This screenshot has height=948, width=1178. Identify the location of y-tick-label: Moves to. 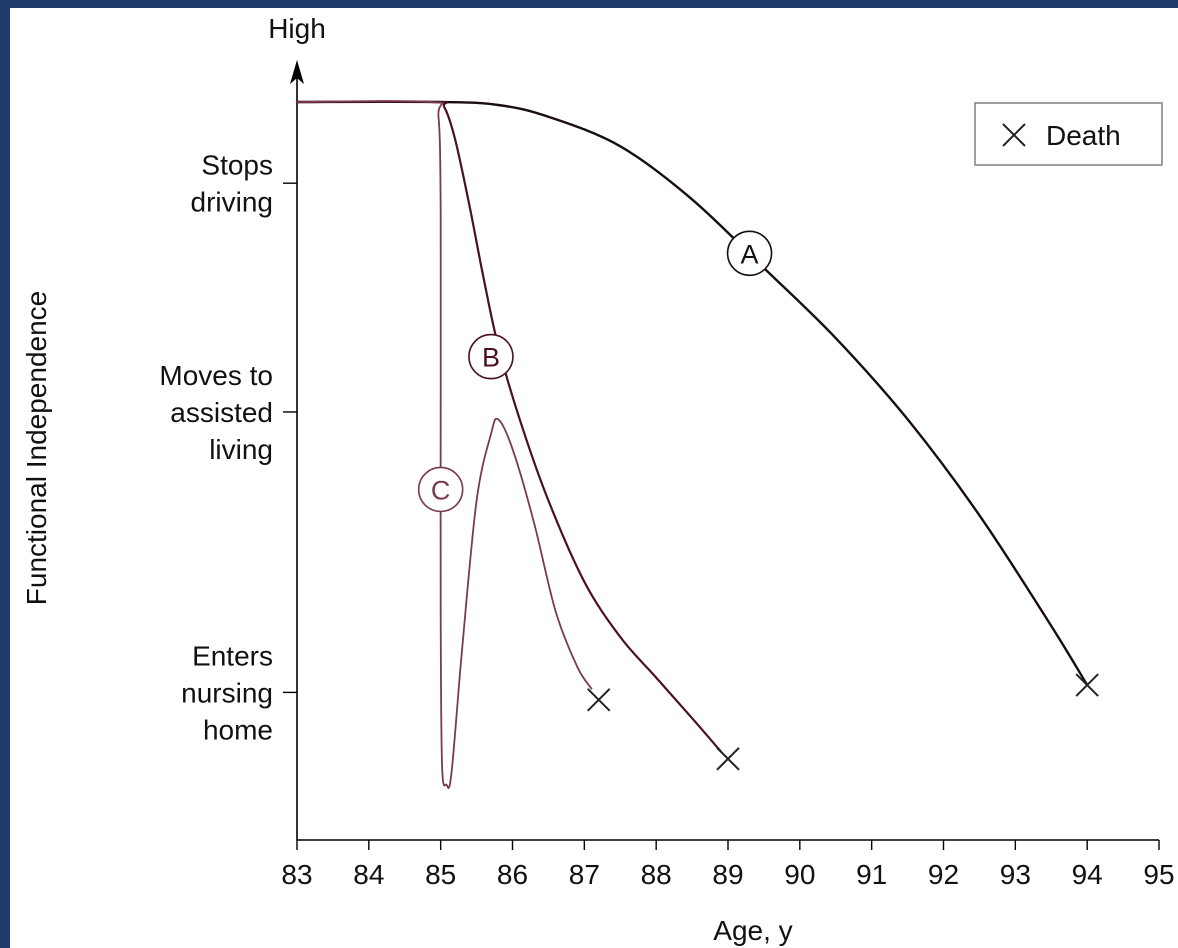
(216, 375).